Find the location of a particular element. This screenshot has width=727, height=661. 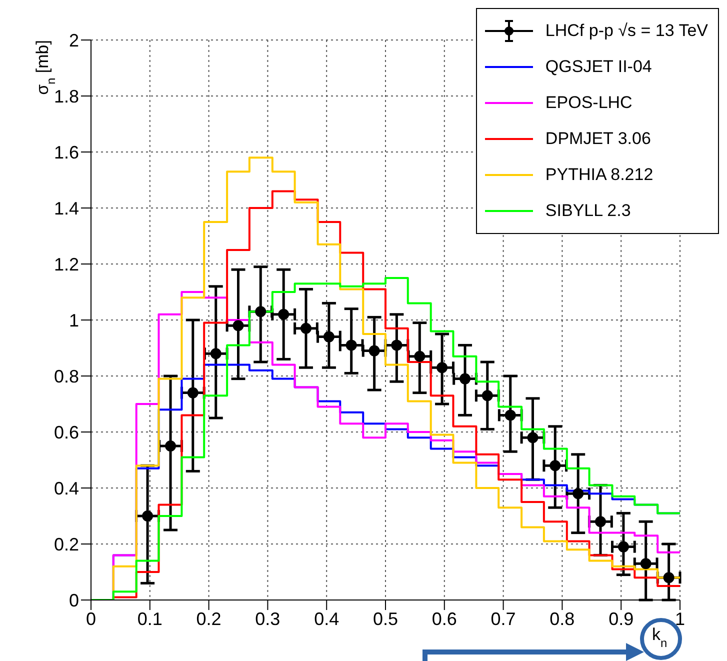

x-tick-label: 0.5 is located at coordinates (385, 618).